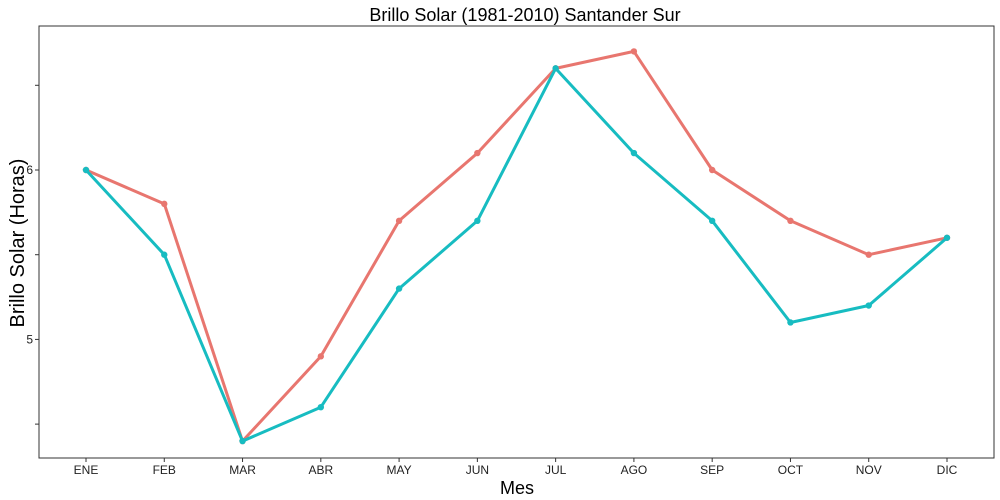 This screenshot has height=500, width=1000. Describe the element at coordinates (29, 339) in the screenshot. I see `y-tick-label: 5` at that location.